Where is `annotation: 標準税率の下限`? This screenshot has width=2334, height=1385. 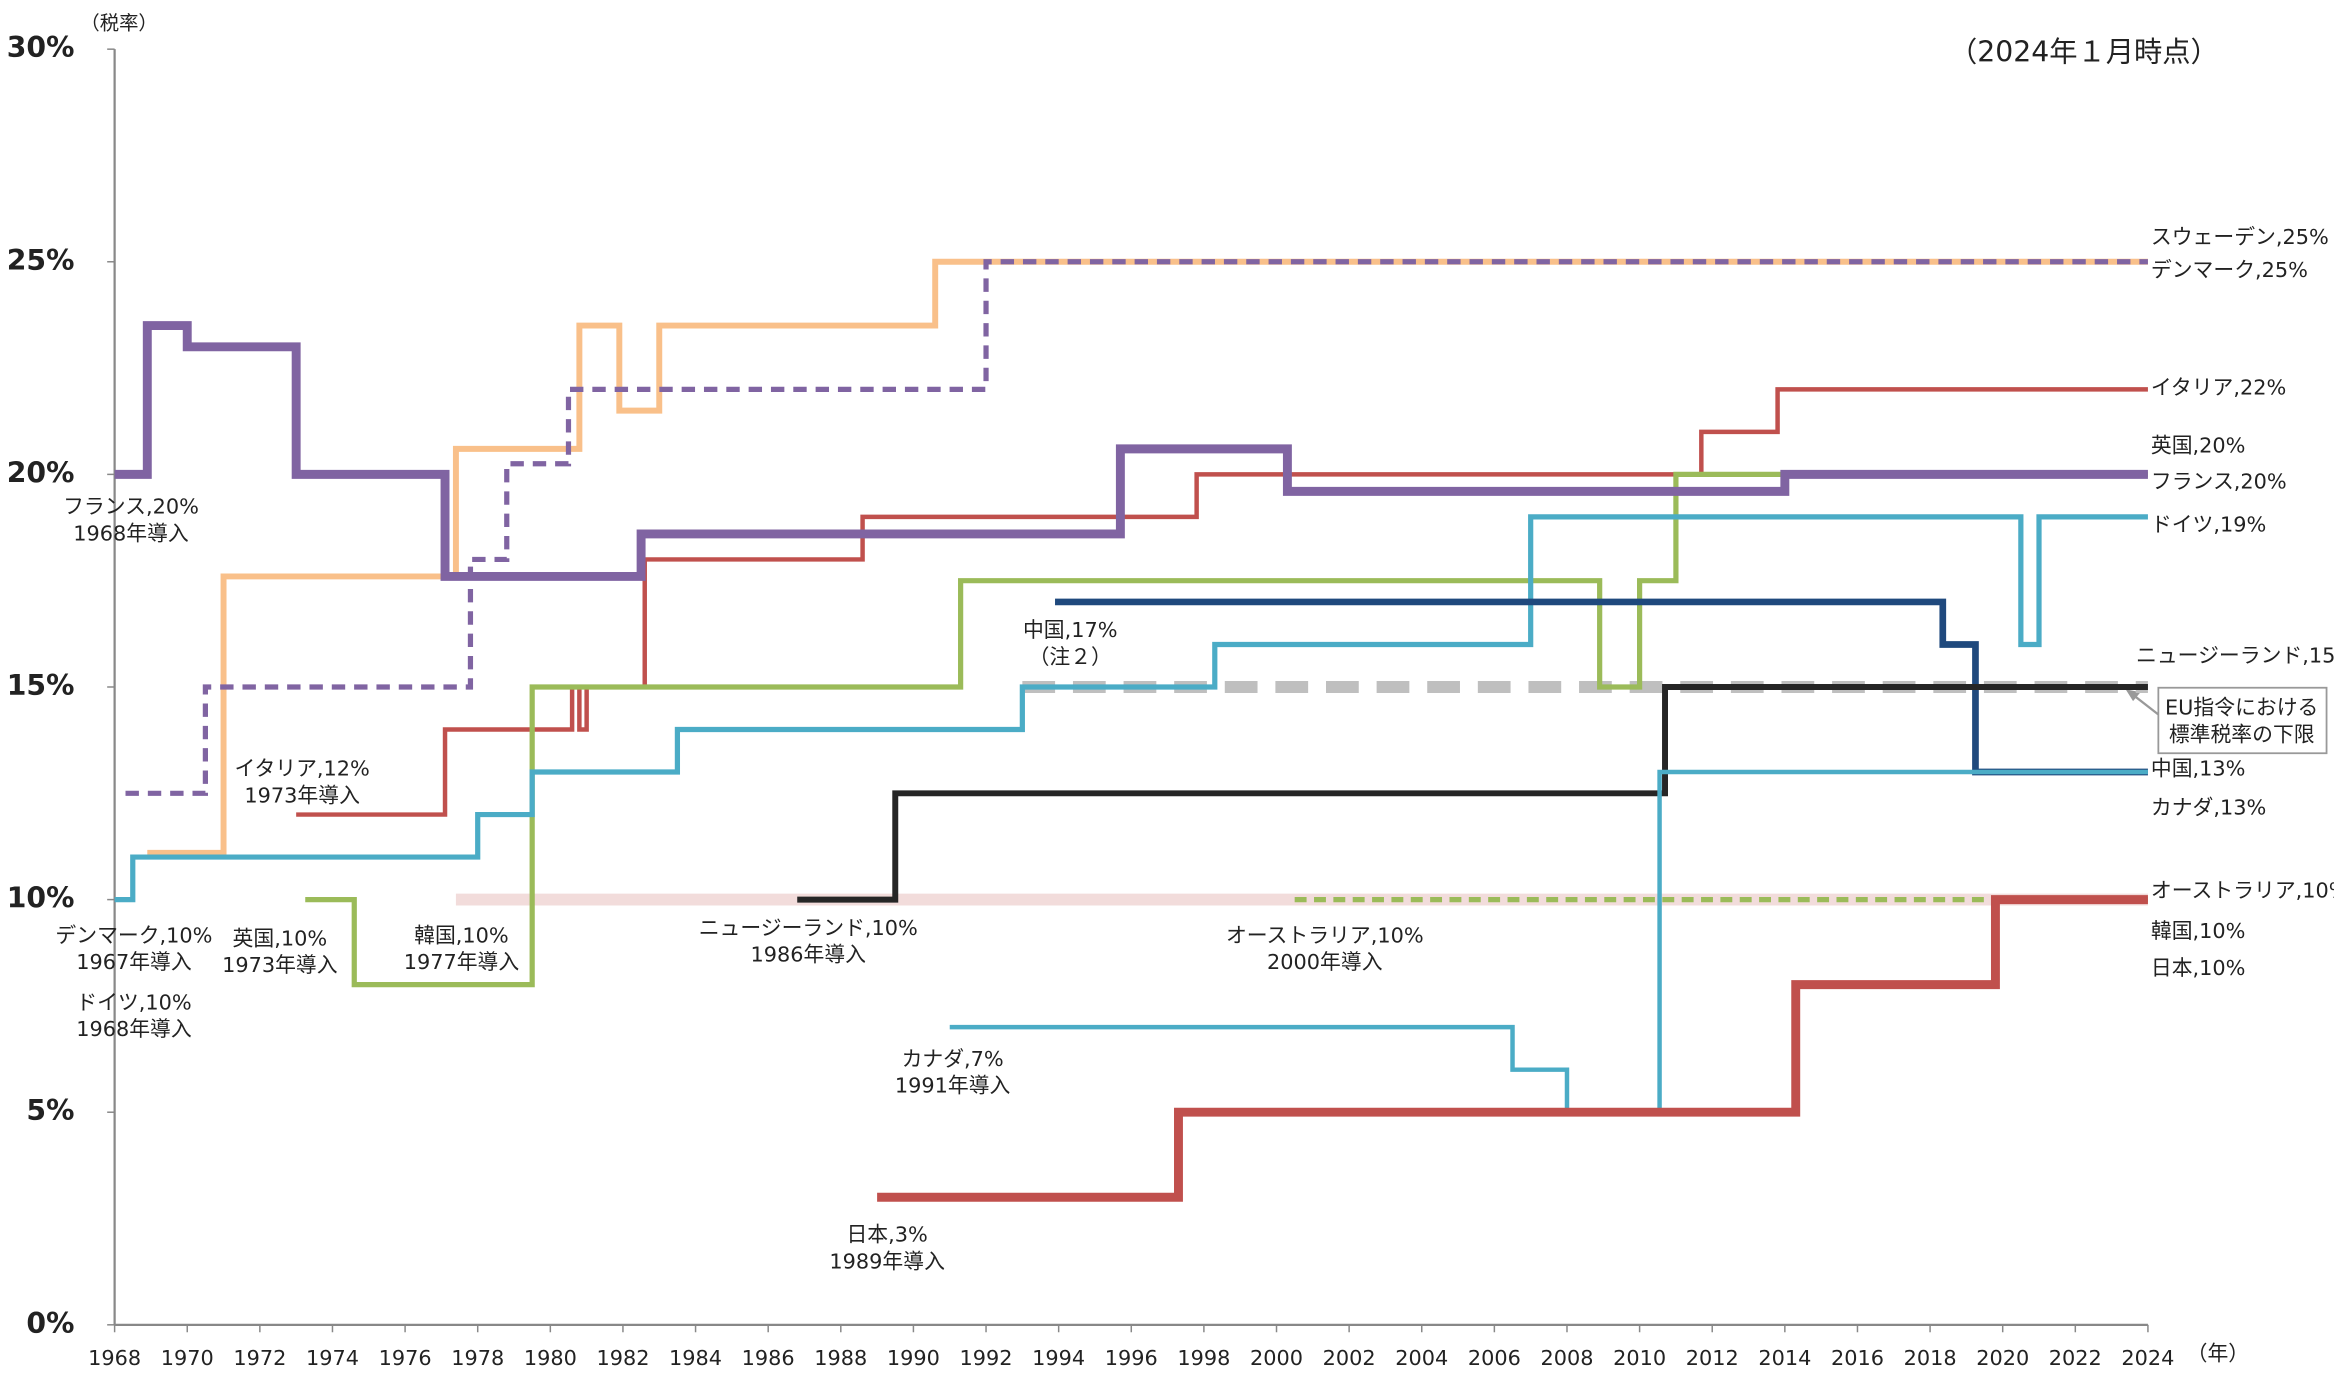
annotation: 標準税率の下限 is located at coordinates (2242, 734).